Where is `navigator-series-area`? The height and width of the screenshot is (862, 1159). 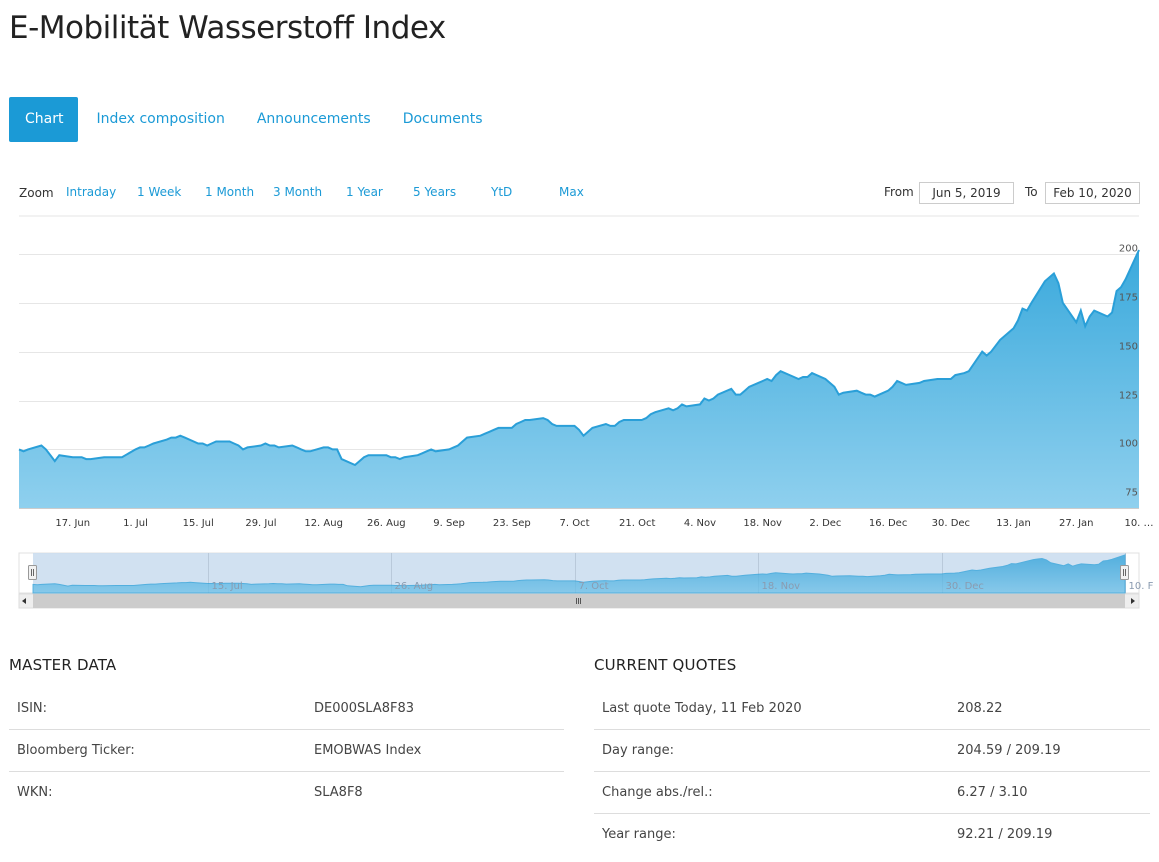 navigator-series-area is located at coordinates (579, 574).